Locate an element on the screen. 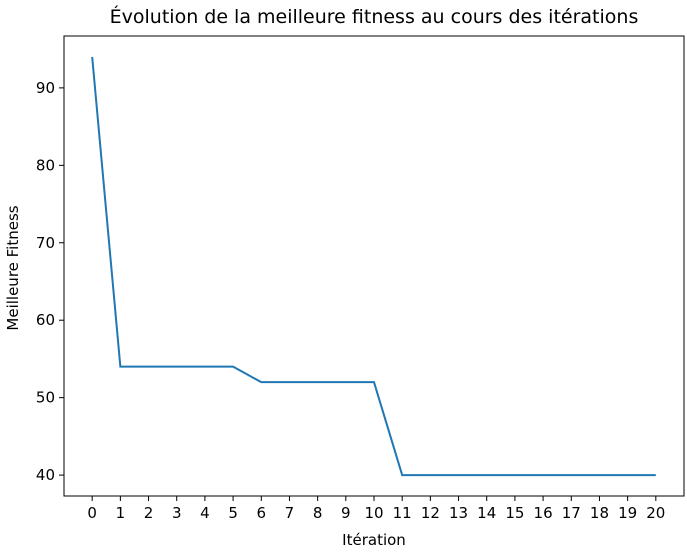  y-tick-label: 90 is located at coordinates (45, 88).